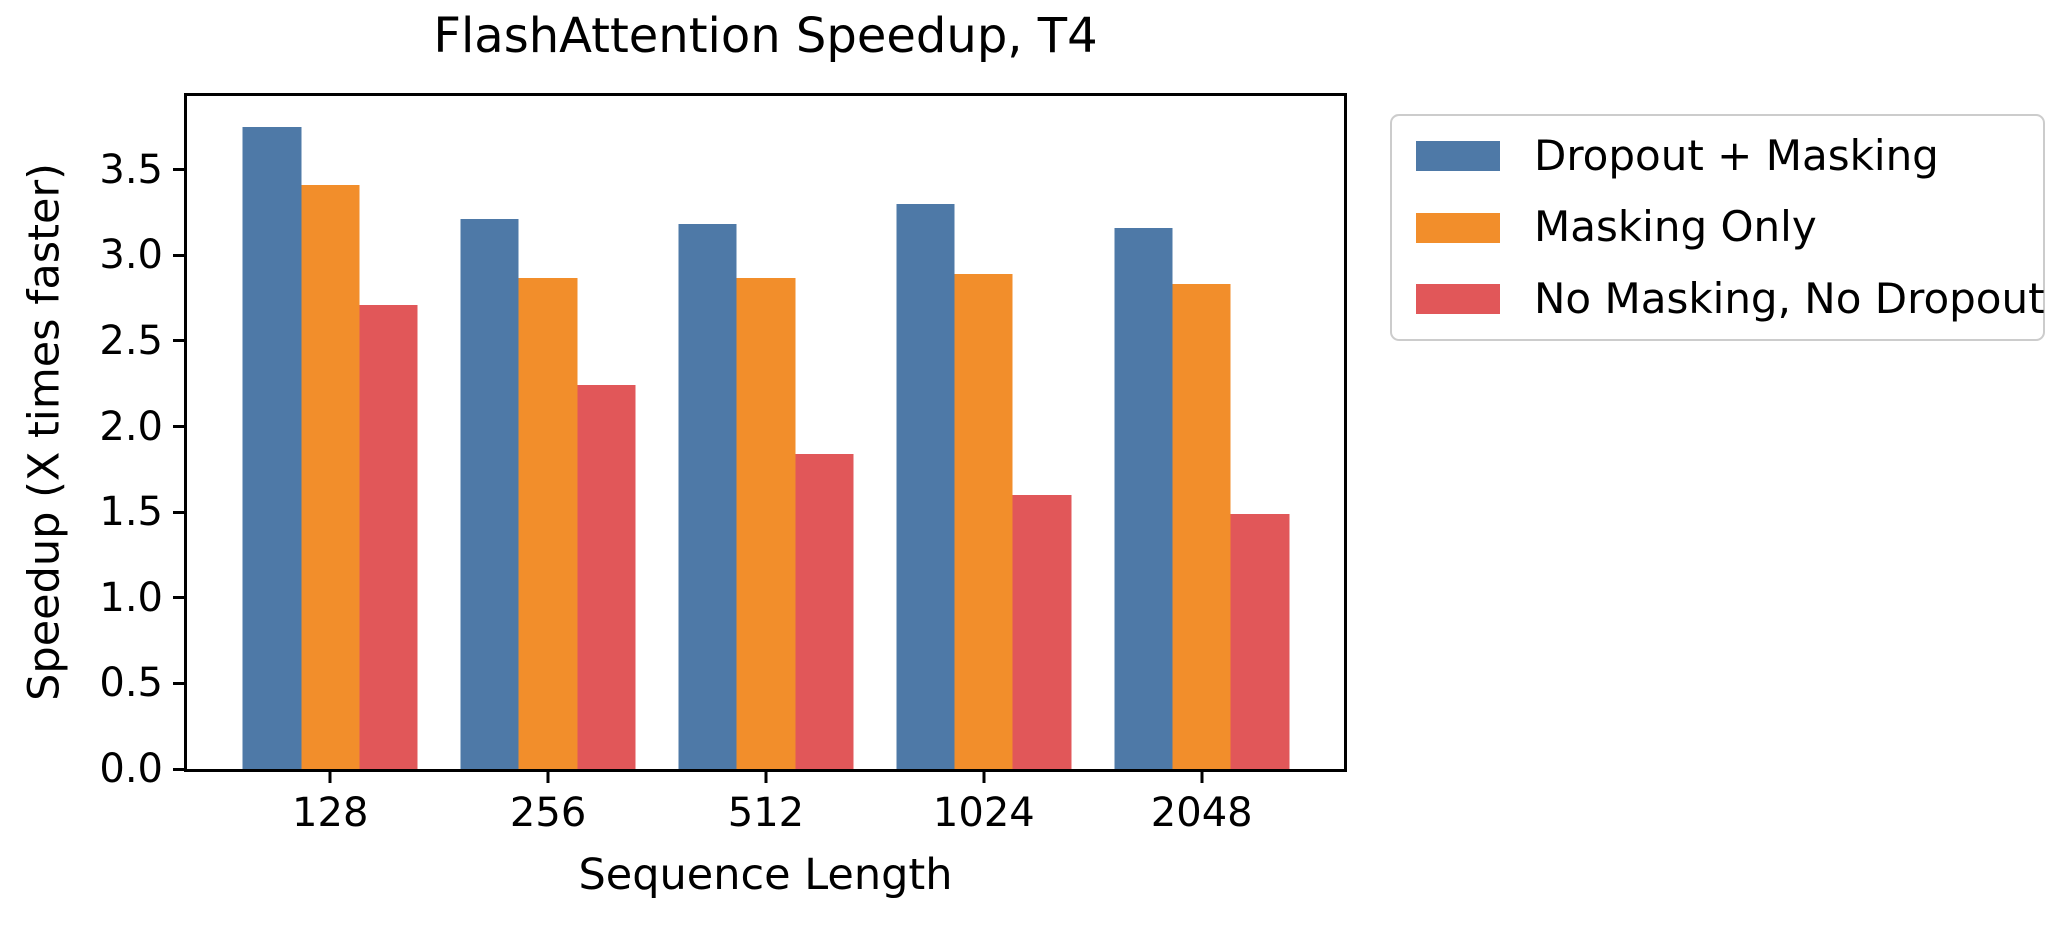  Describe the element at coordinates (1201, 813) in the screenshot. I see `x-tick-label: 2048` at that location.